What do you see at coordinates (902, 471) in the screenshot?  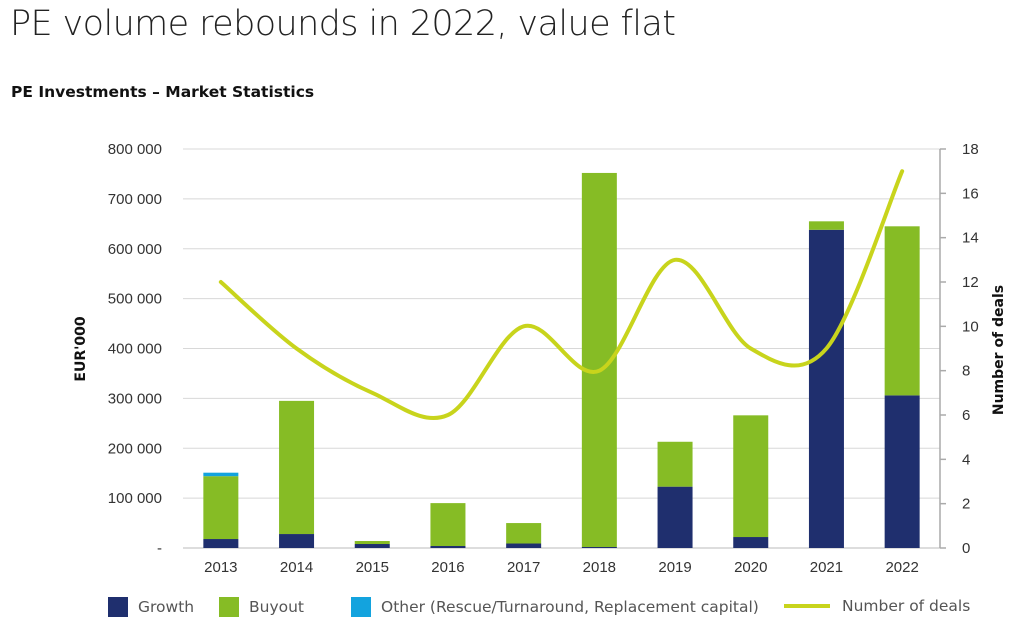 I see `bar-growth-2022` at bounding box center [902, 471].